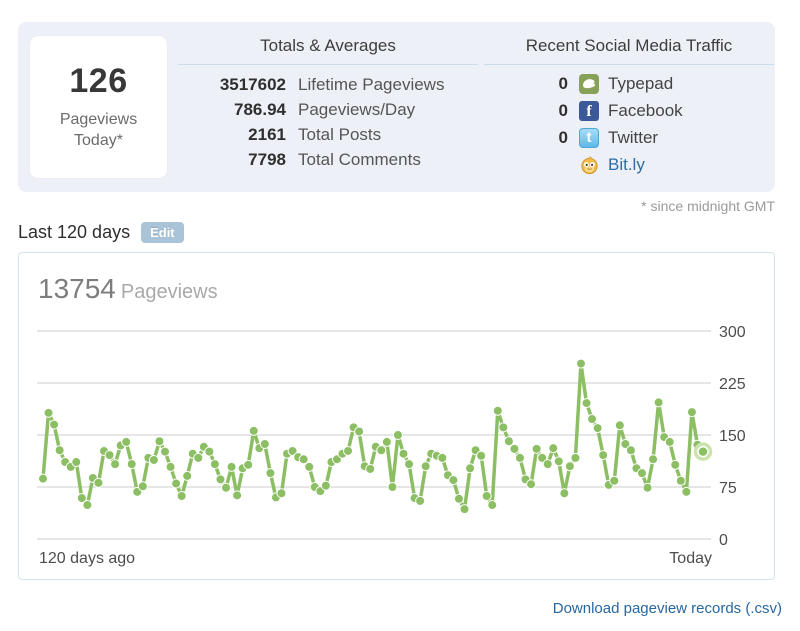  Describe the element at coordinates (357, 109) in the screenshot. I see `pageviews-per-day-label: Pageviews/Day` at that location.